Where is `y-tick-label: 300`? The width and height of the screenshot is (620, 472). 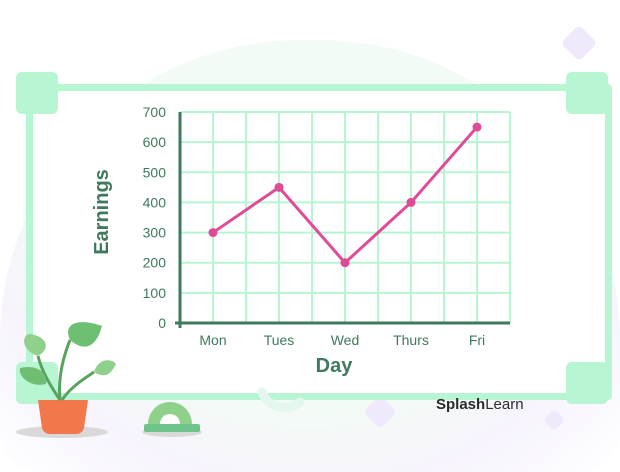 y-tick-label: 300 is located at coordinates (155, 233).